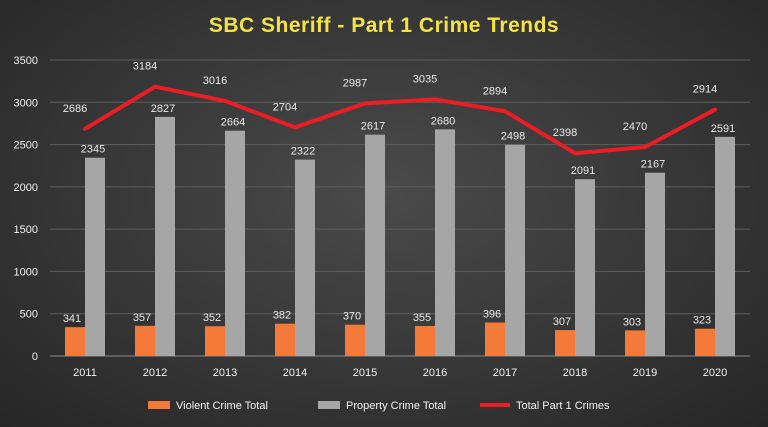 The width and height of the screenshot is (768, 427). Describe the element at coordinates (142, 318) in the screenshot. I see `violent-data-label: 357` at that location.